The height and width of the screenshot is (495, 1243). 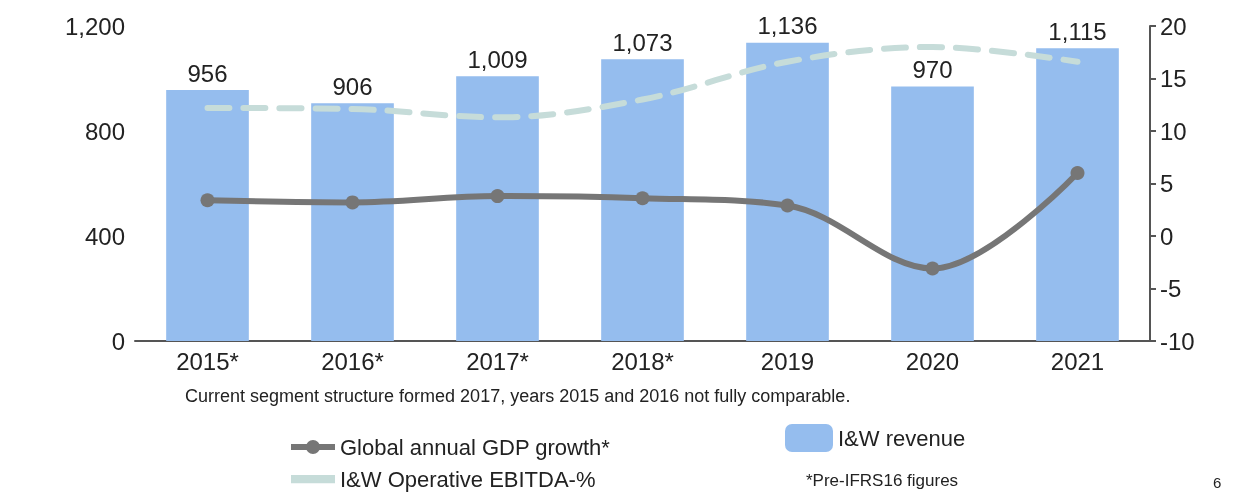 I want to click on x-tick-label: 2017*, so click(x=497, y=361).